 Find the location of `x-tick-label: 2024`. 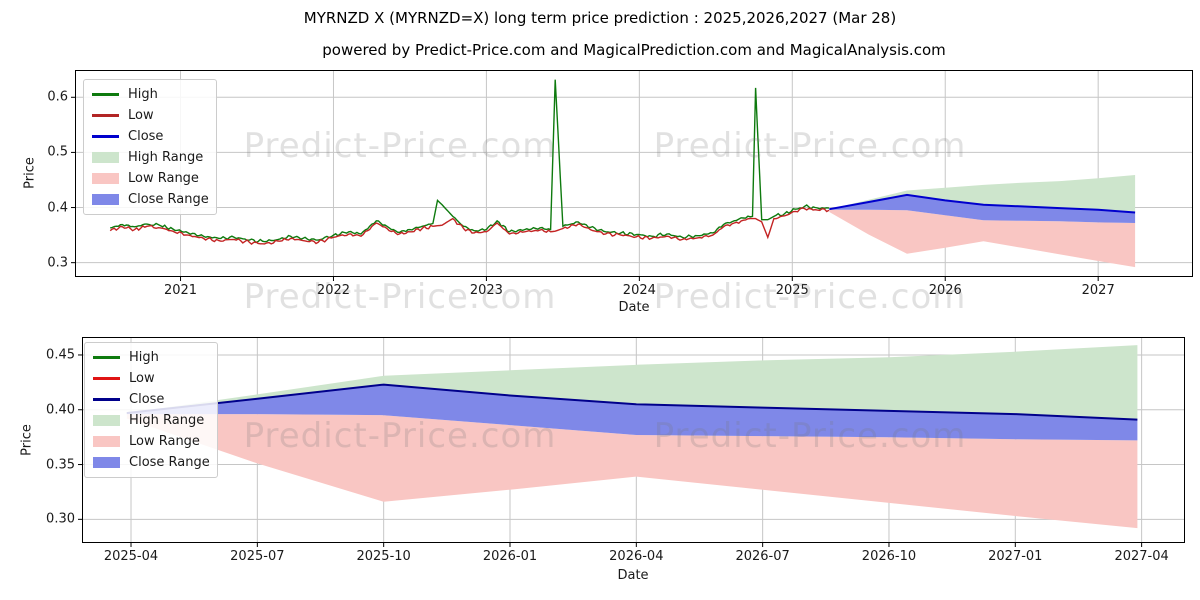

x-tick-label: 2024 is located at coordinates (639, 290).